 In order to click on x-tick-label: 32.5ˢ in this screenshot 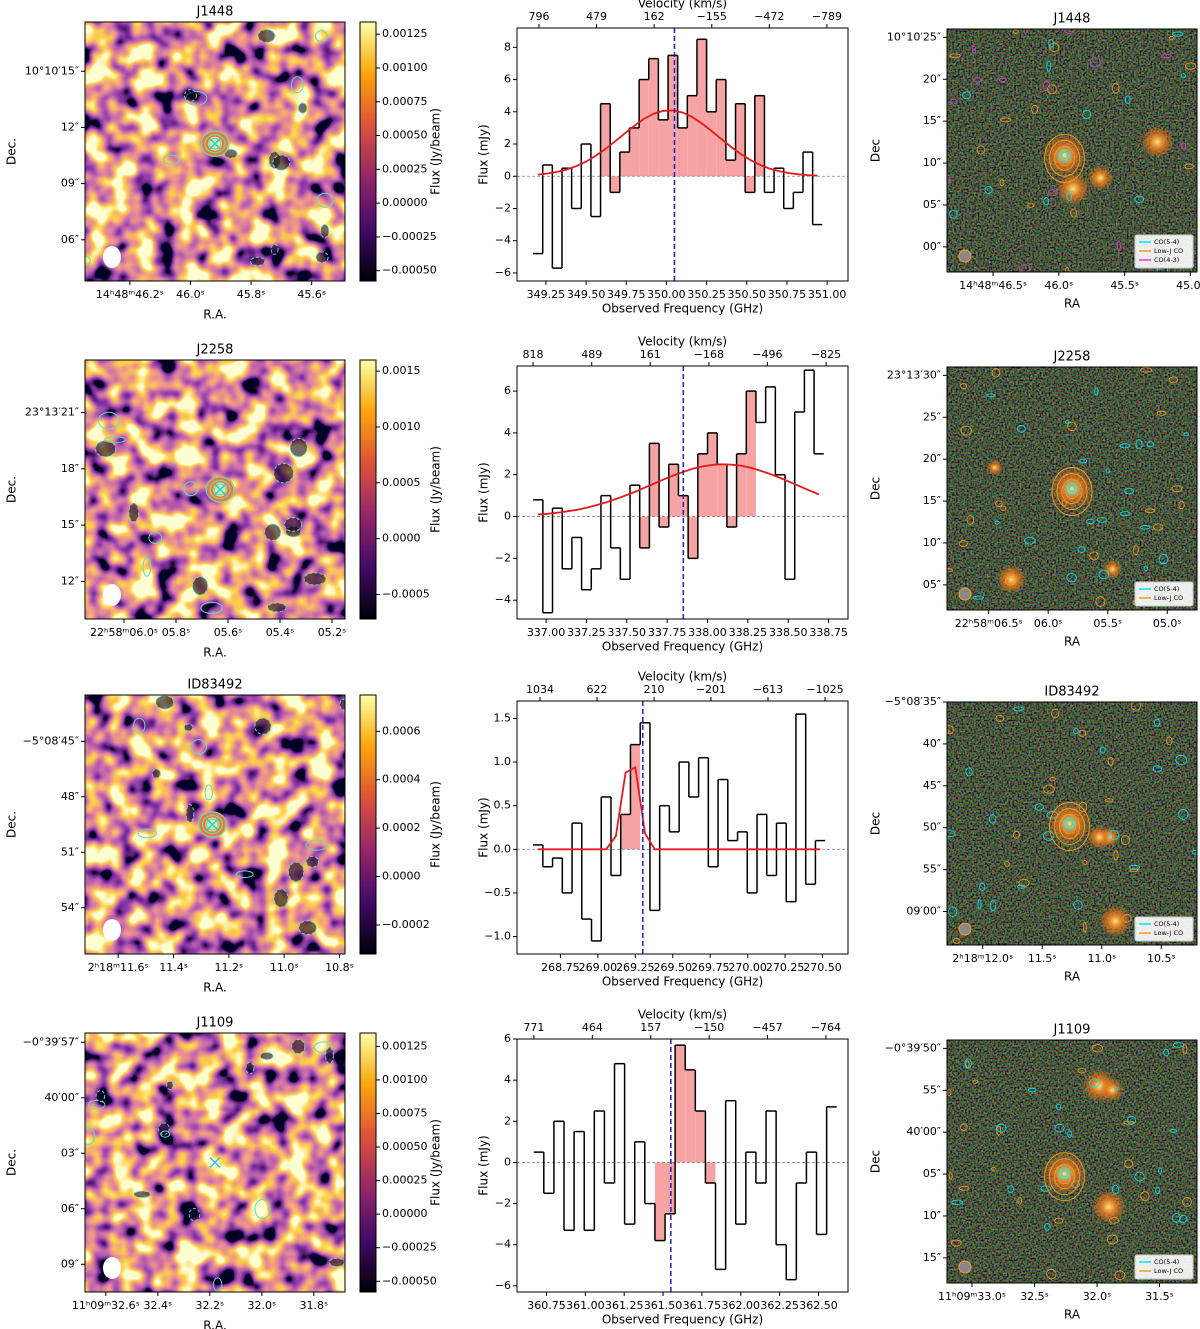, I will do `click(1034, 1296)`.